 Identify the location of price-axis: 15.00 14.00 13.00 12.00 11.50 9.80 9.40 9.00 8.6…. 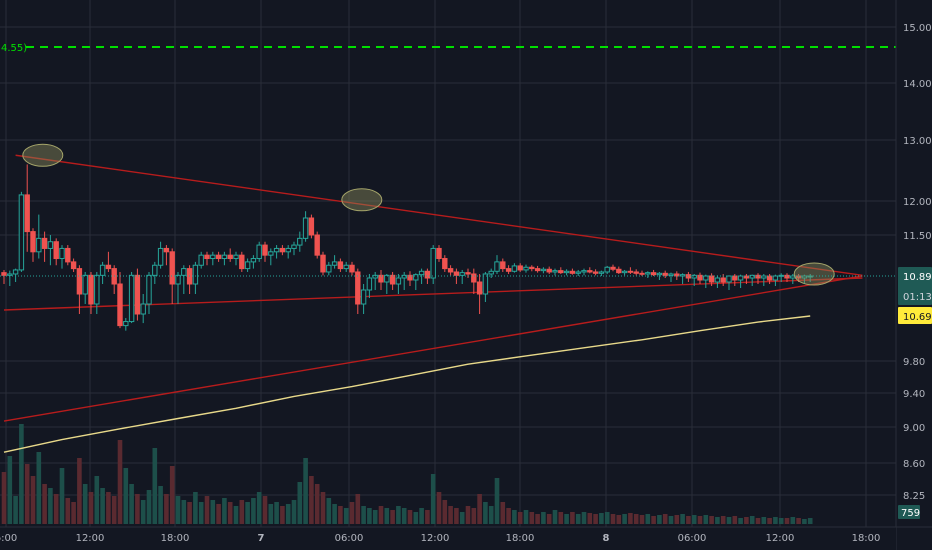
(913, 275).